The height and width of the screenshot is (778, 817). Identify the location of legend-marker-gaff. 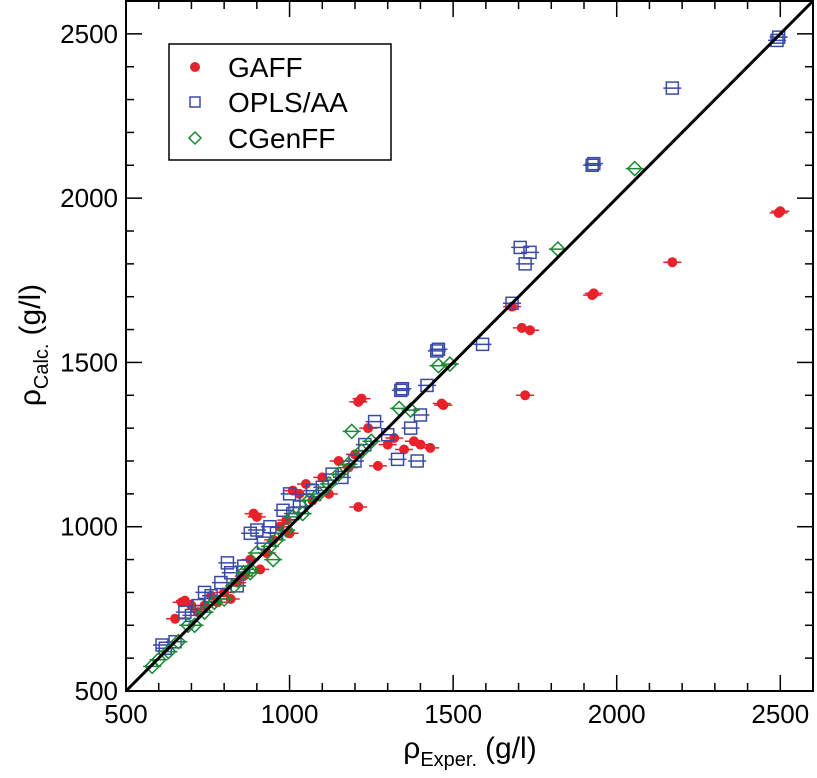
(195, 67).